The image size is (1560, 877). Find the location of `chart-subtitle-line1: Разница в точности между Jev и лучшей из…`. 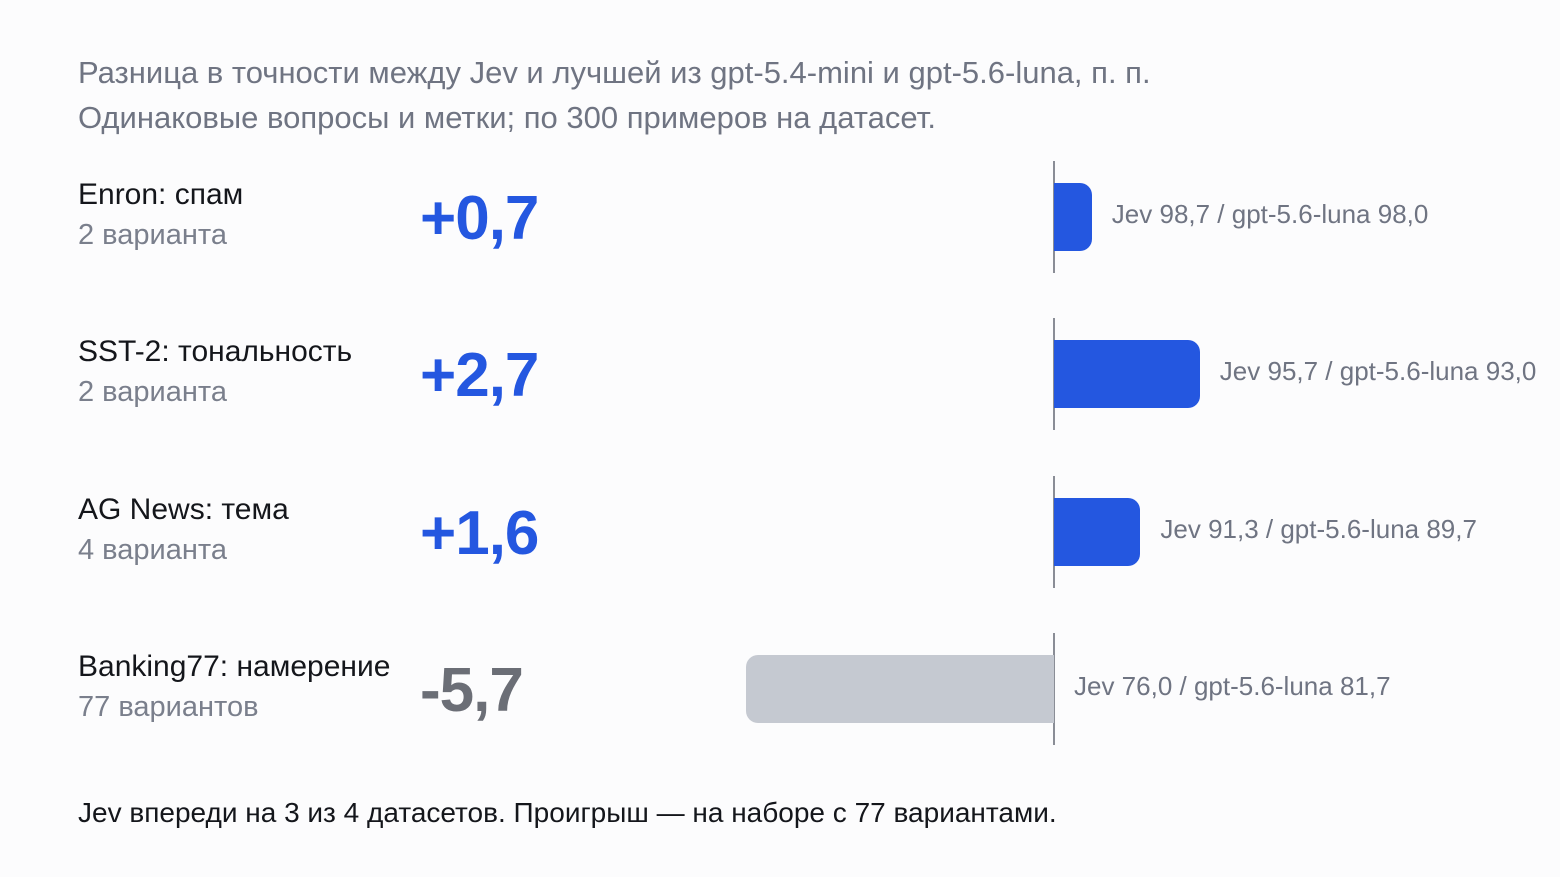

chart-subtitle-line1: Разница в точности между Jev и лучшей из… is located at coordinates (614, 72).